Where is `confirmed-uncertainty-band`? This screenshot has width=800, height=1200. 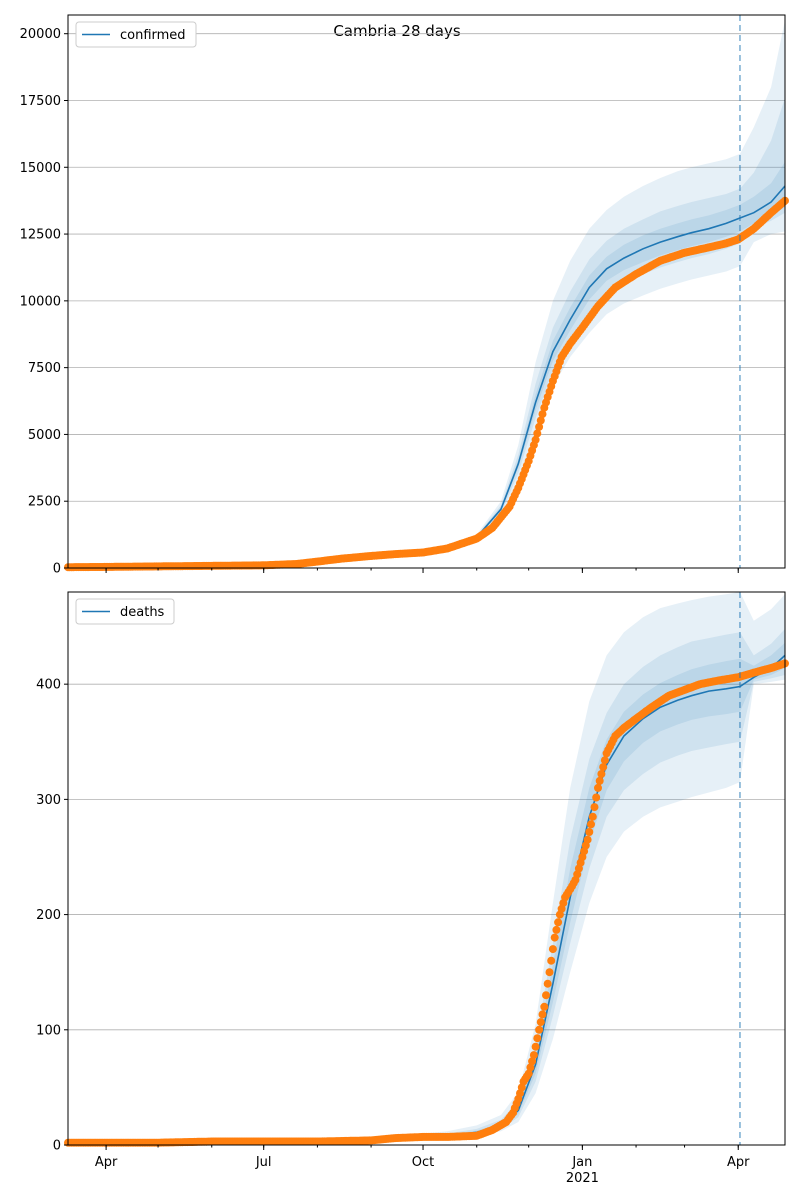 confirmed-uncertainty-band is located at coordinates (616, 355).